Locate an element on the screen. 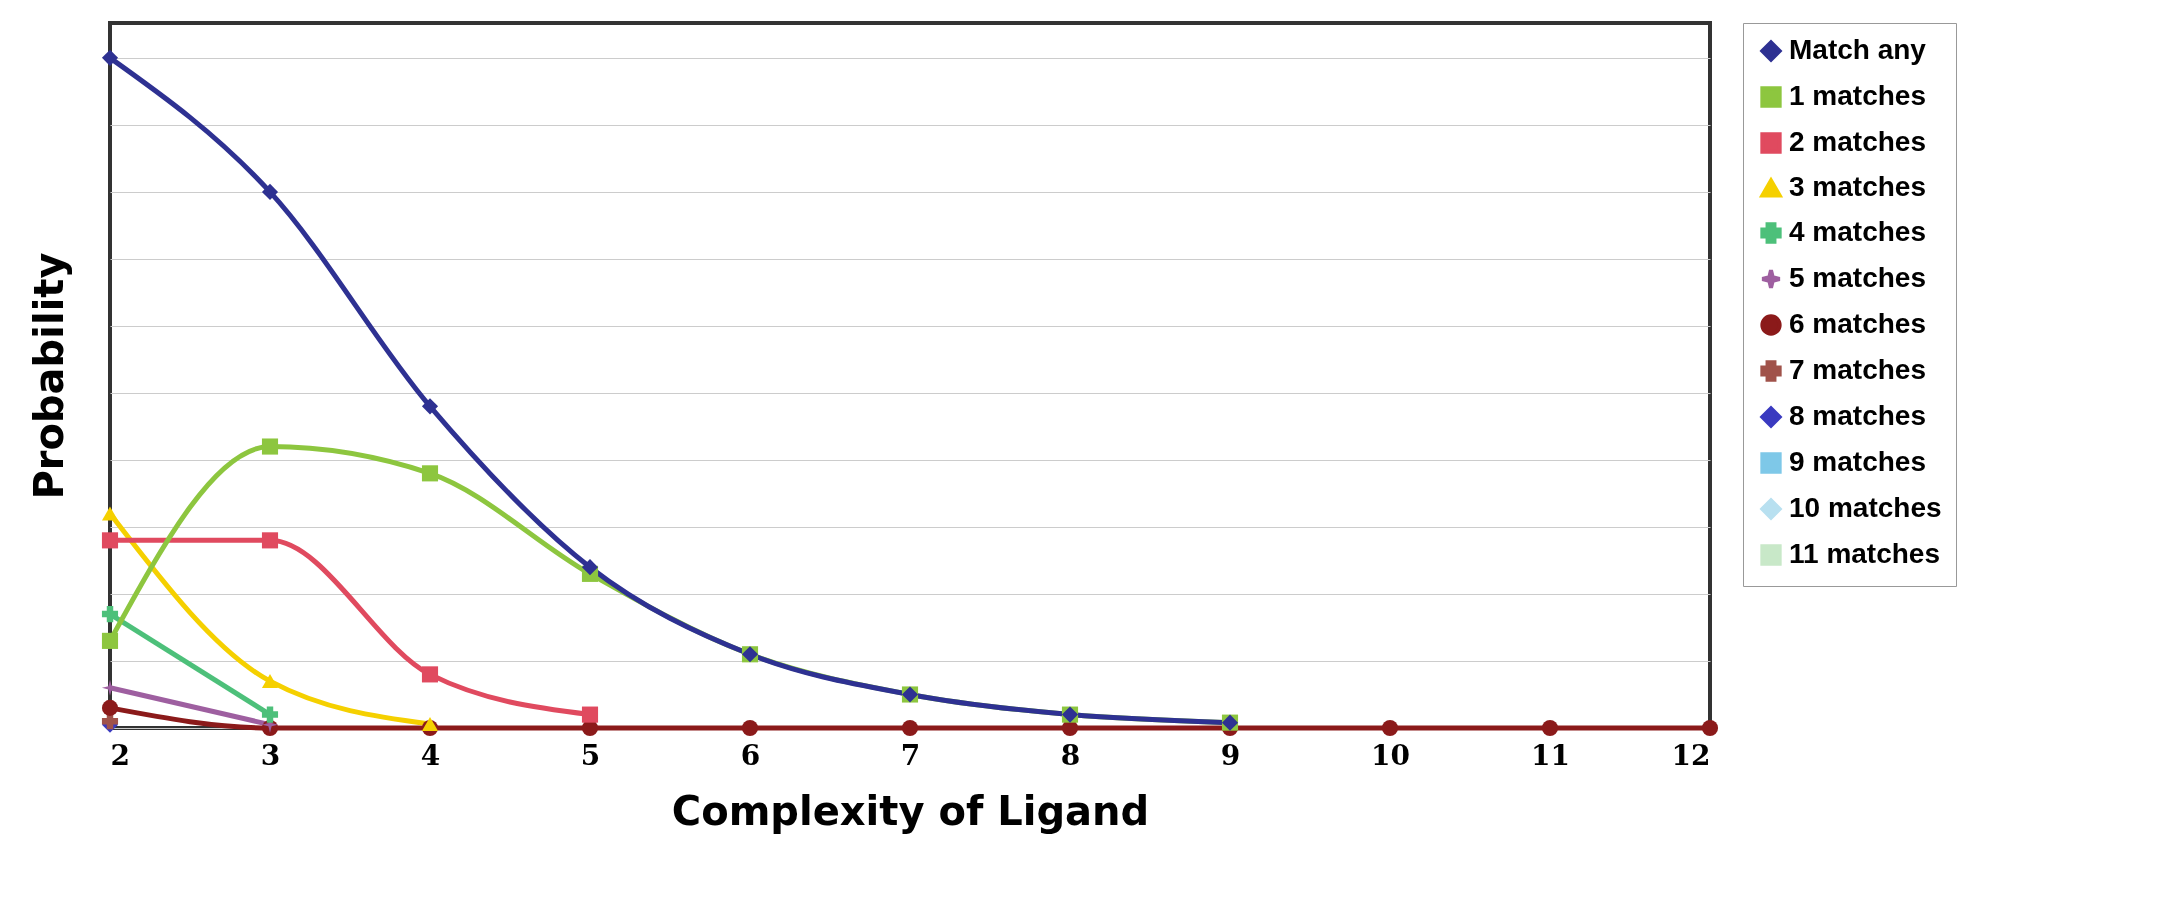  legend-label: 1 matches is located at coordinates (1857, 95).